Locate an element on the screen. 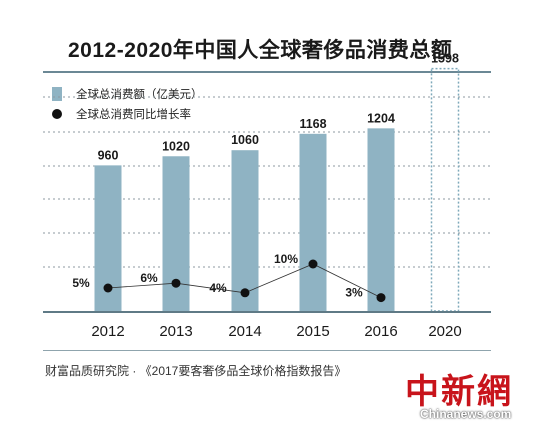 The image size is (540, 428). growth-label-2016: 3% is located at coordinates (354, 293).